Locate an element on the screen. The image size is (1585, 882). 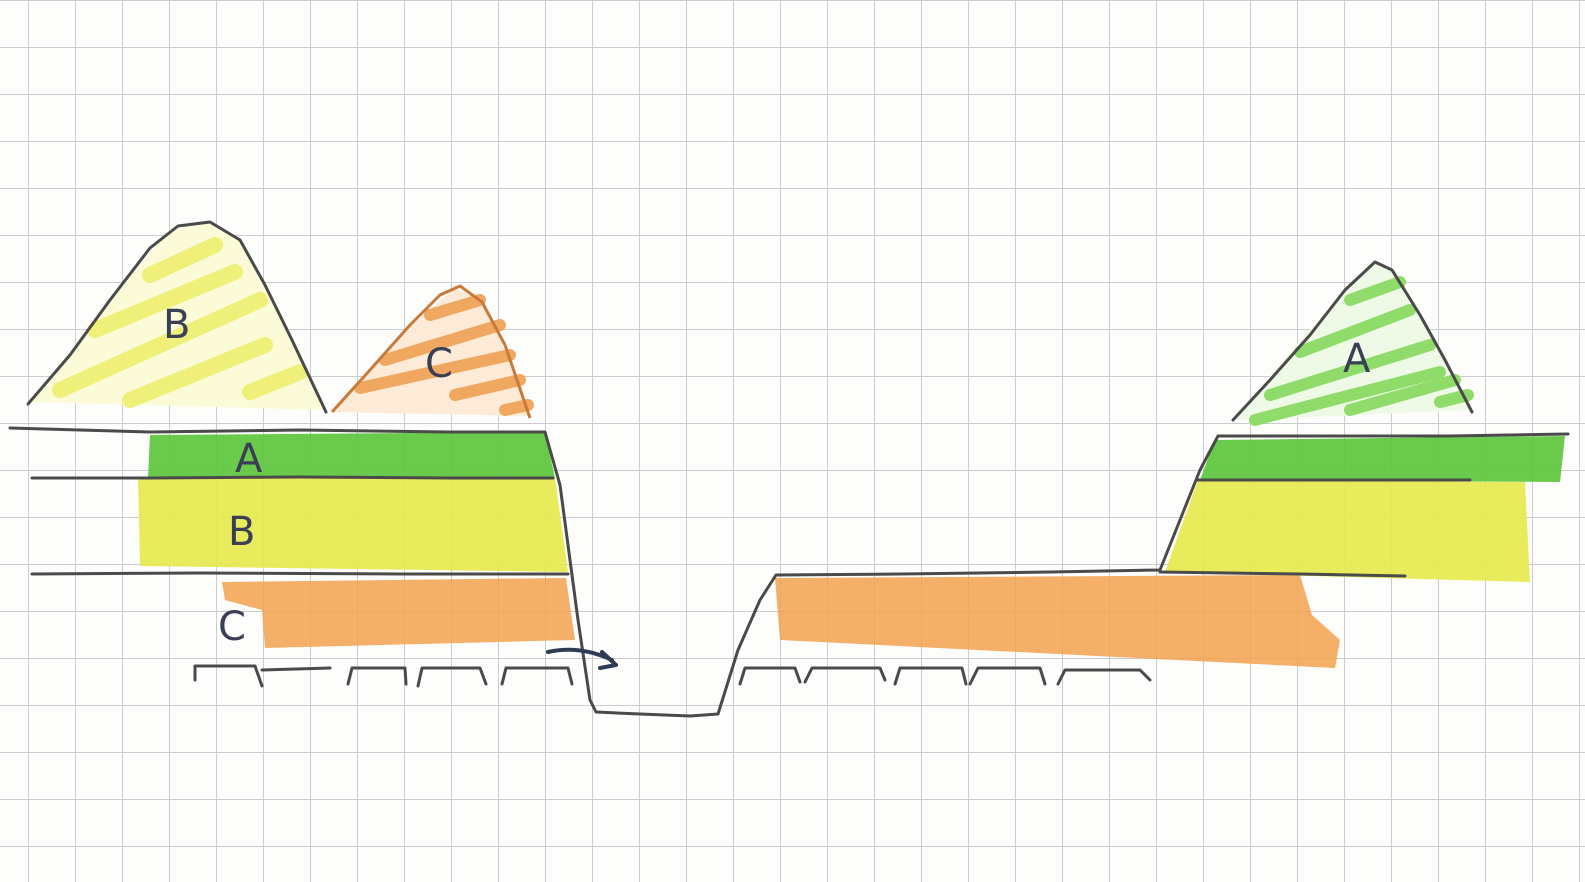
left-layer-c-fill is located at coordinates (398, 613).